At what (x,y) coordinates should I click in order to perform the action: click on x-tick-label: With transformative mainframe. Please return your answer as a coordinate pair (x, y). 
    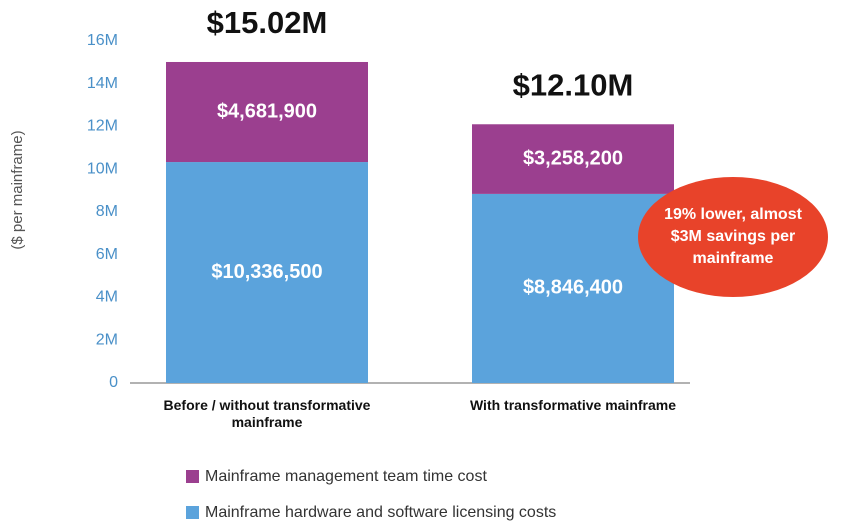
    Looking at the image, I should click on (573, 405).